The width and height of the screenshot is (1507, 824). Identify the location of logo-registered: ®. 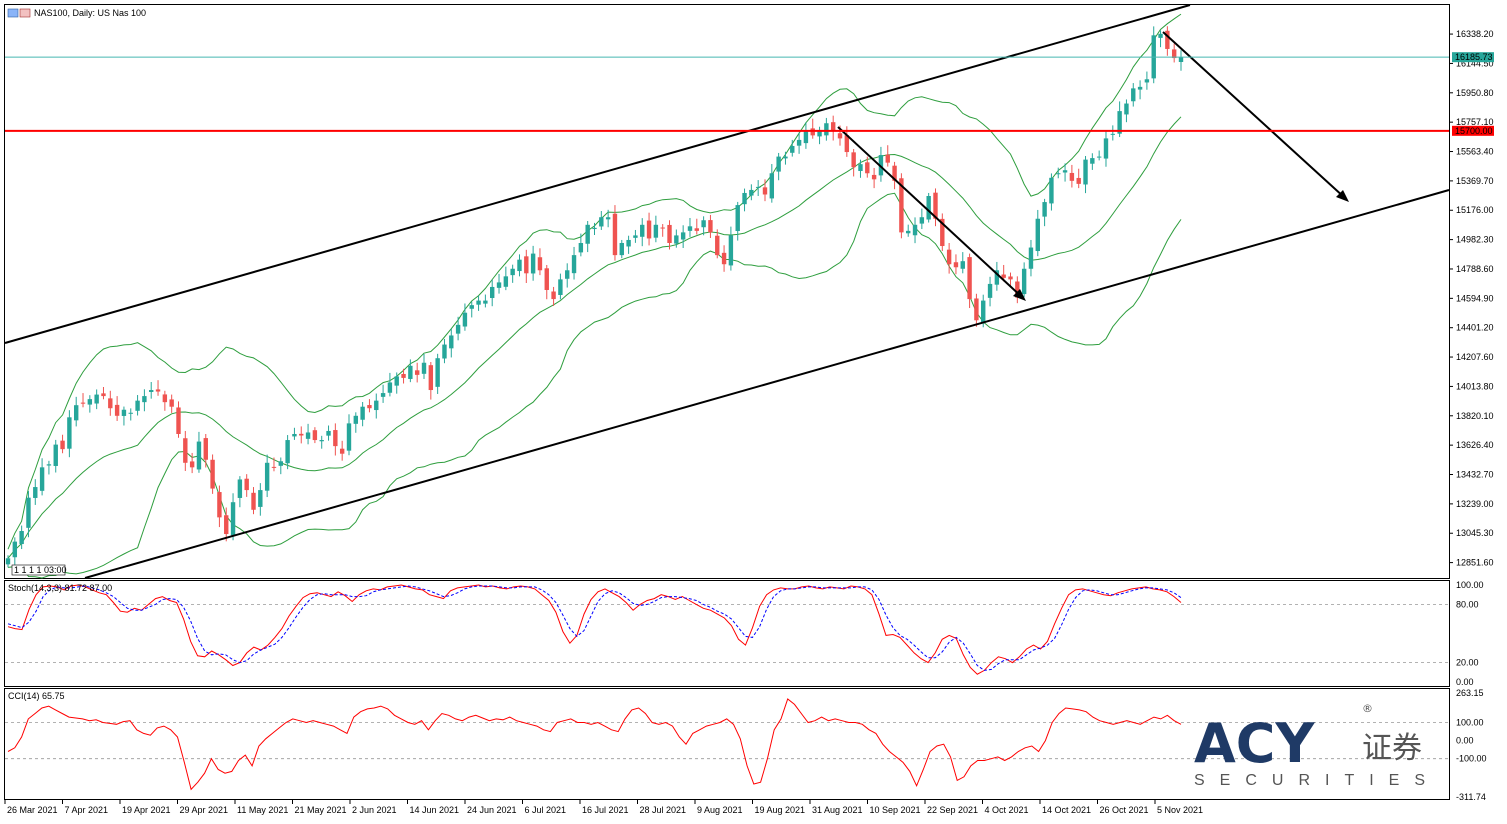
(1367, 708).